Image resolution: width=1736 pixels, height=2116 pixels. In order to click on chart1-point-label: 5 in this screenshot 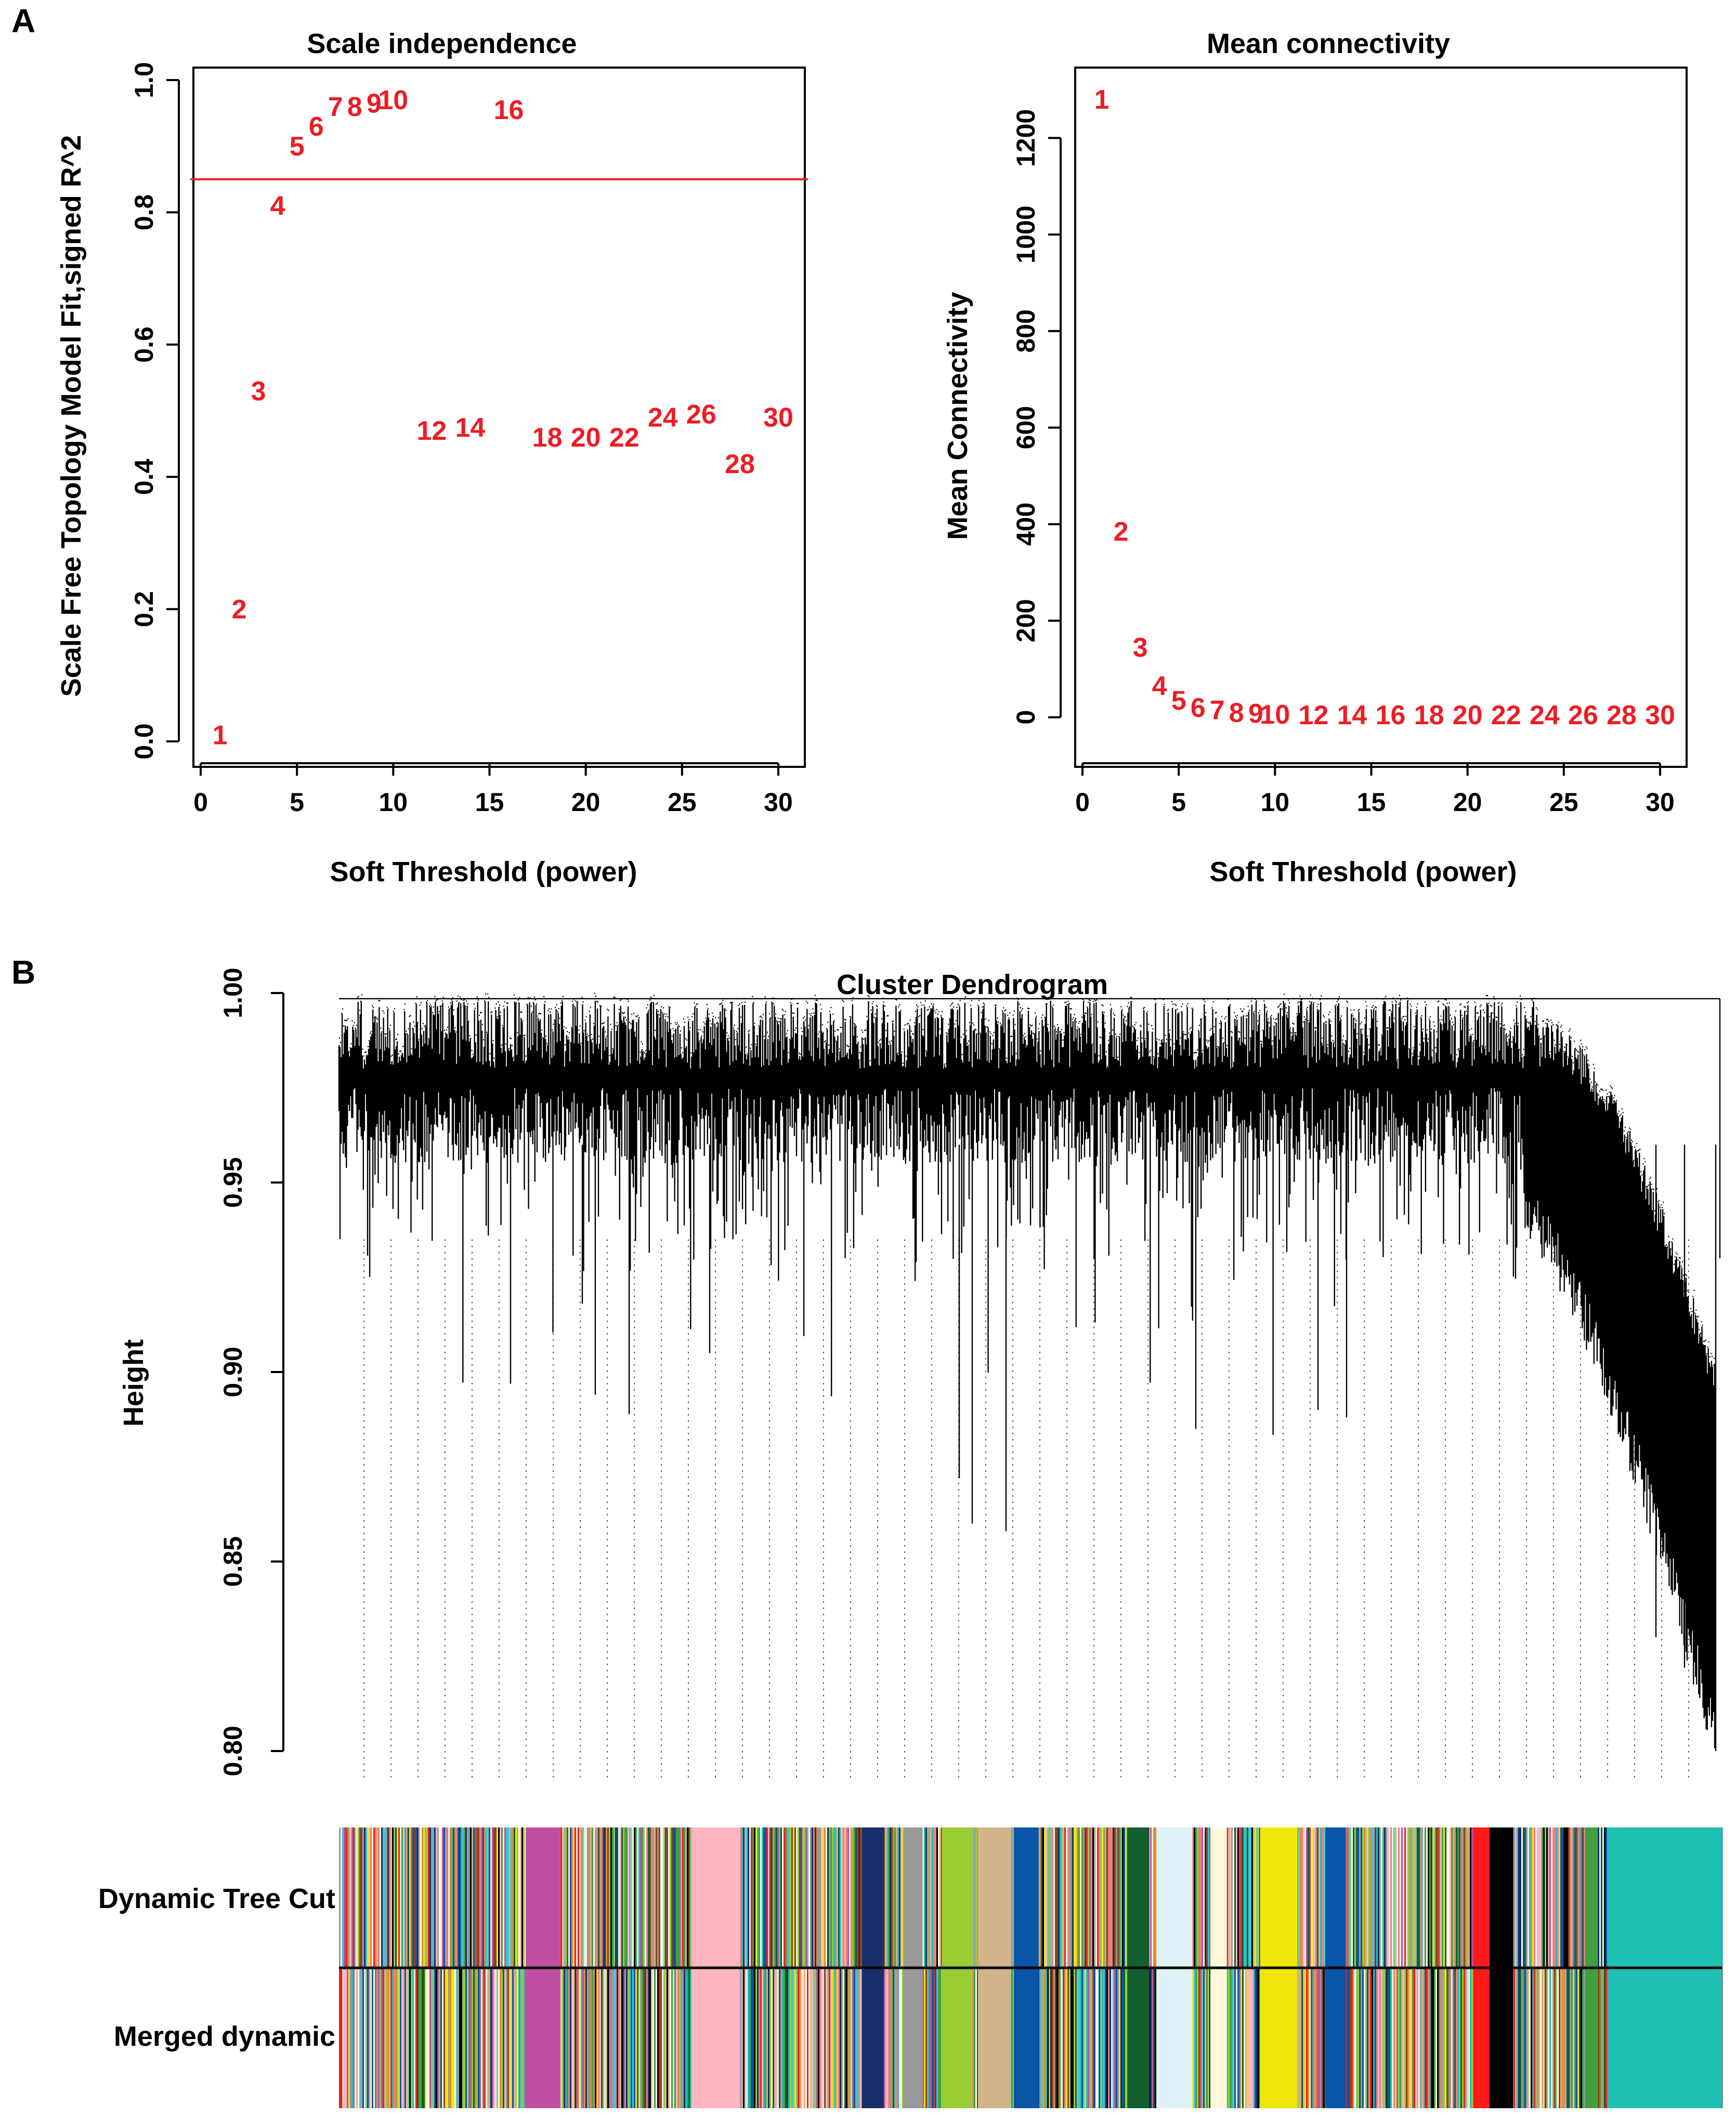, I will do `click(297, 147)`.